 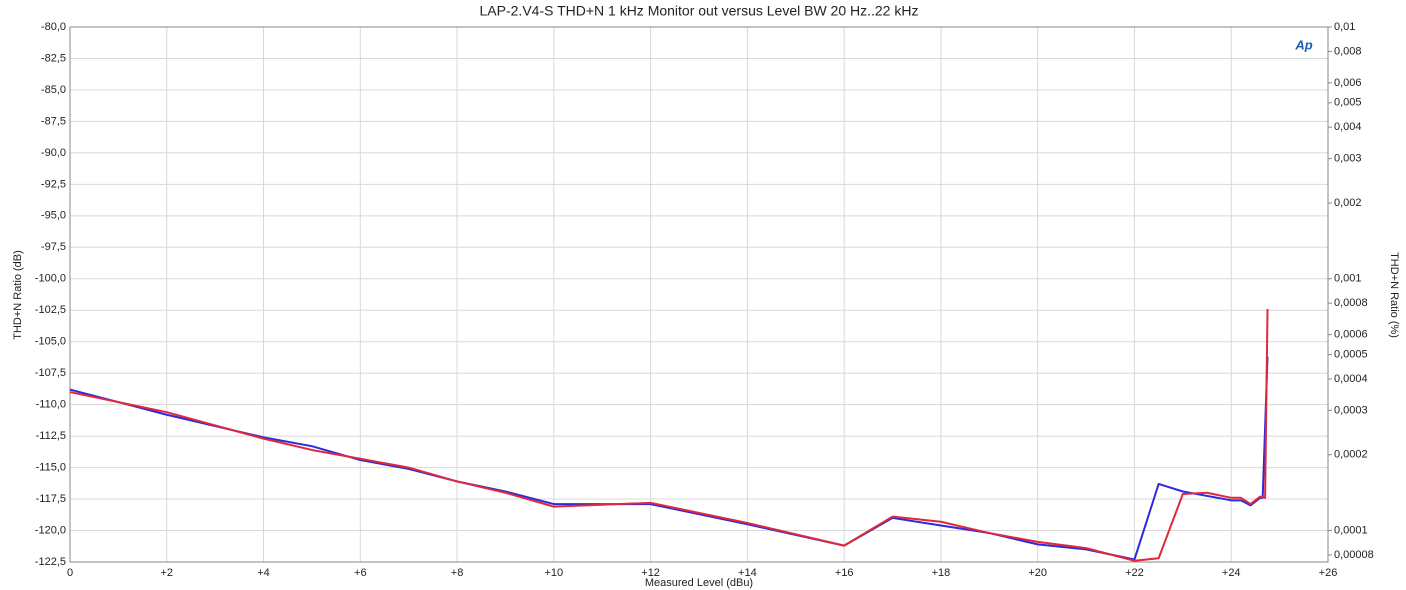 I want to click on y2-tick-label: 0,0003, so click(x=1351, y=410).